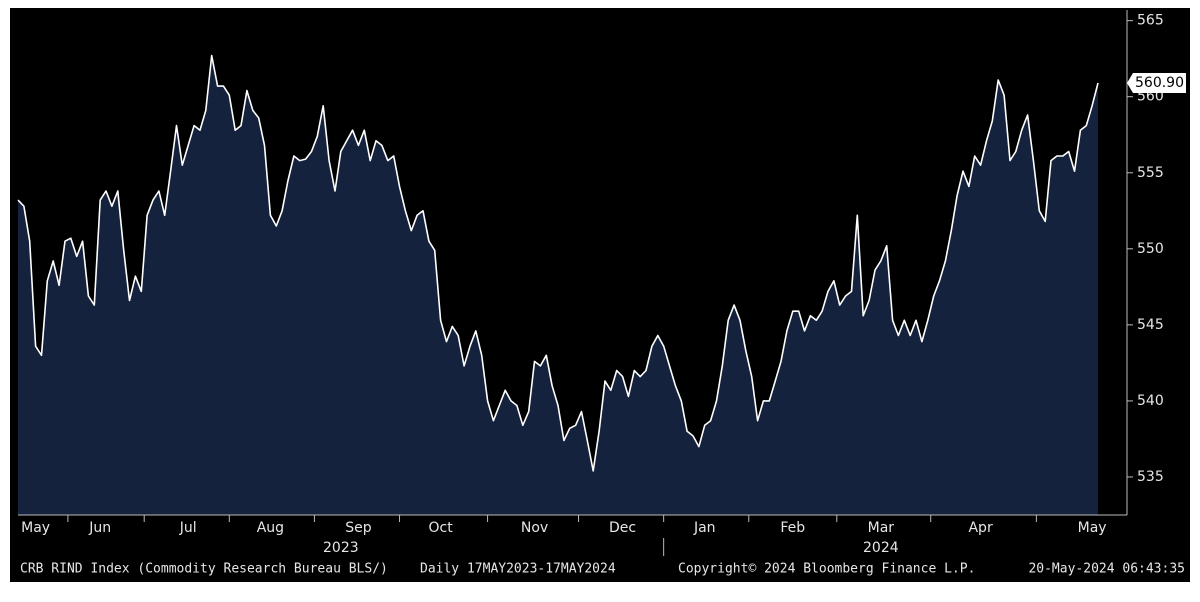  I want to click on x-tick-label: Oct, so click(440, 528).